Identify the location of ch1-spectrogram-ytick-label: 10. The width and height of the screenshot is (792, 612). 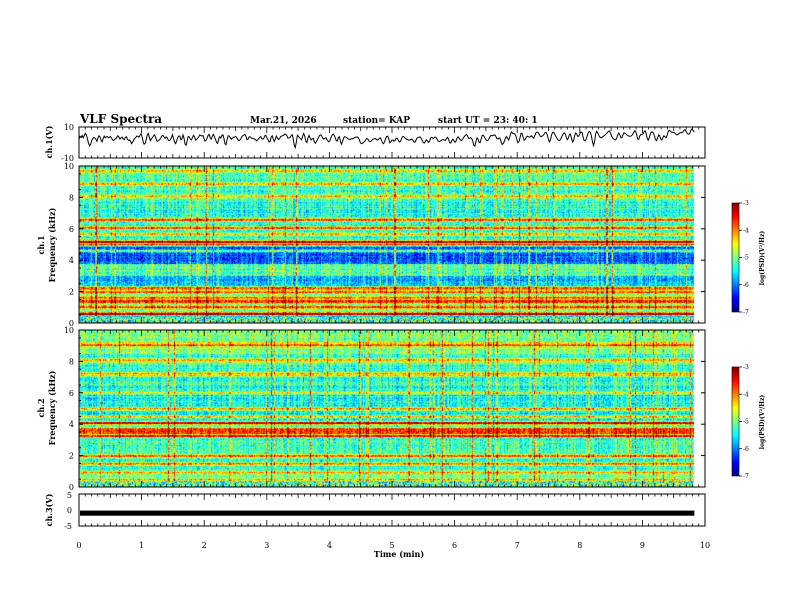
(69, 166).